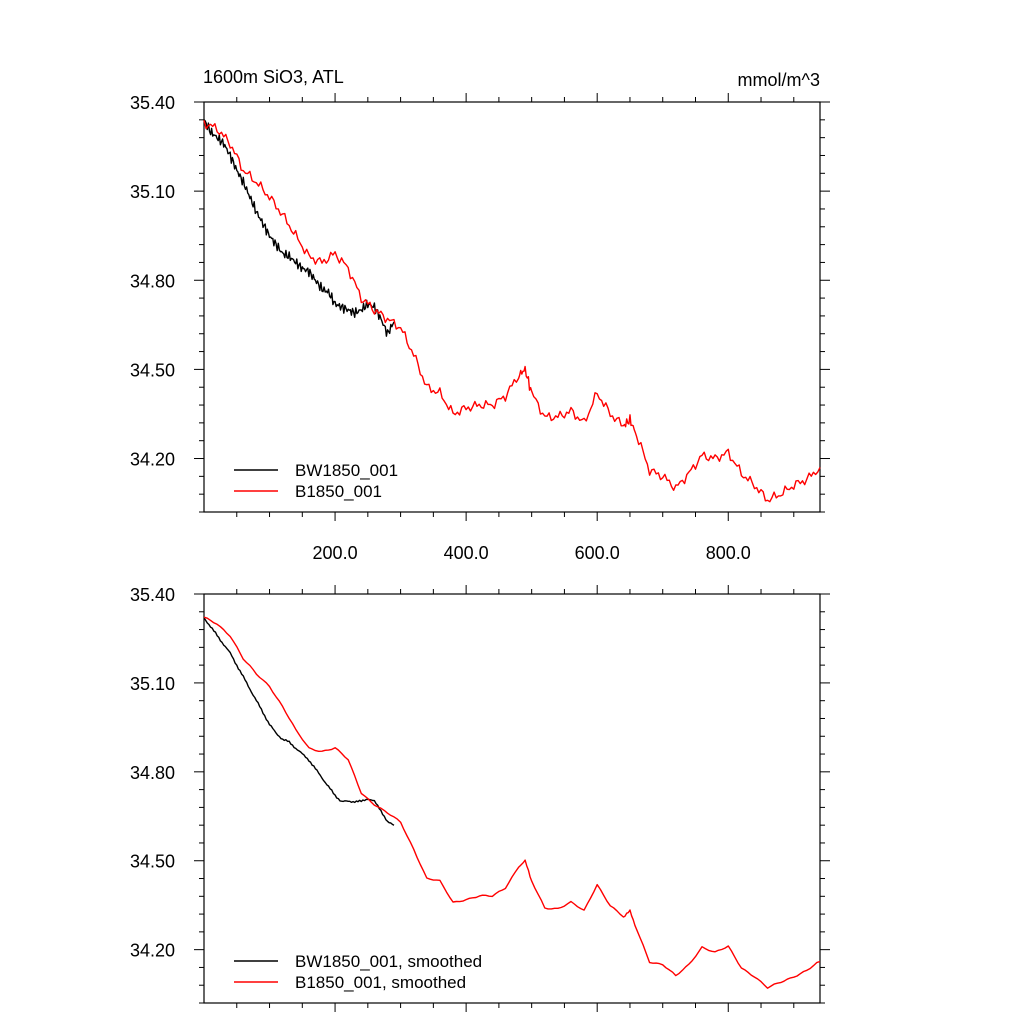  What do you see at coordinates (273, 77) in the screenshot?
I see `figure-title: 1600m SiO3, ATL` at bounding box center [273, 77].